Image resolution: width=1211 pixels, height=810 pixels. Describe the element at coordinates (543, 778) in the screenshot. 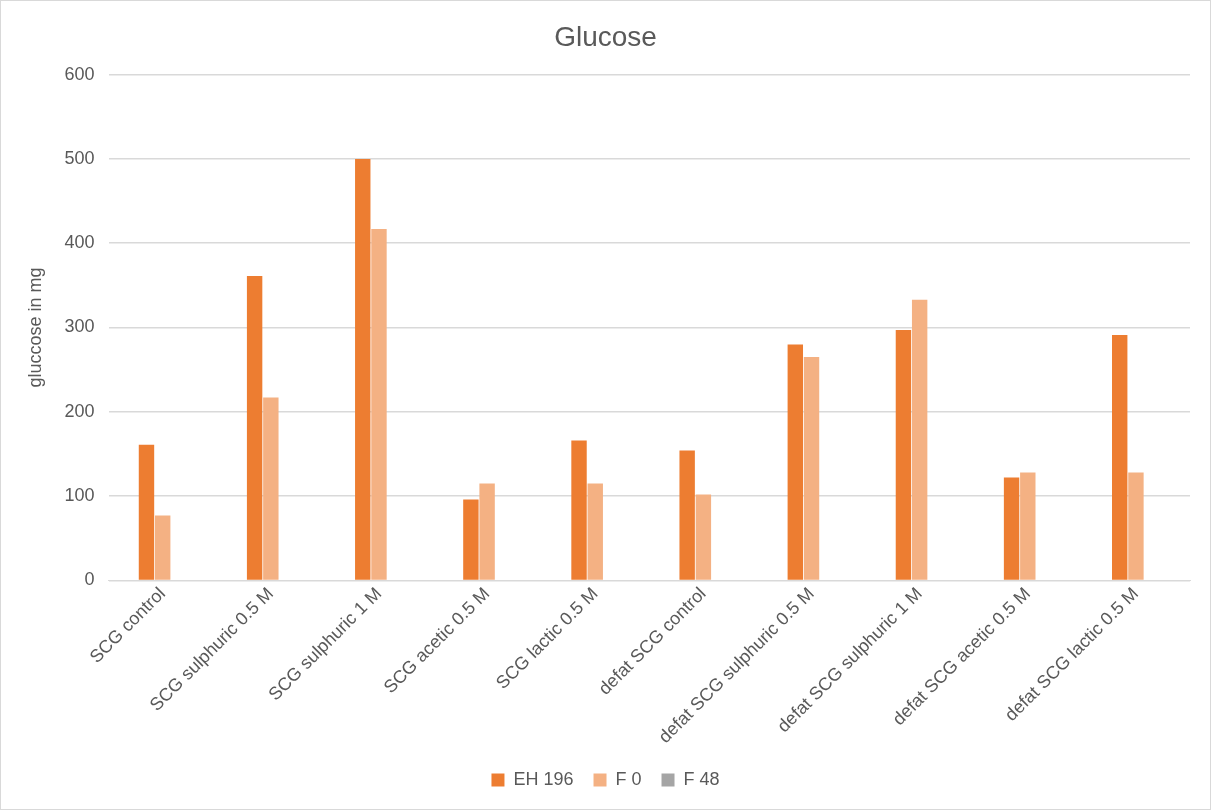

I see `legend-label: EH 196` at that location.